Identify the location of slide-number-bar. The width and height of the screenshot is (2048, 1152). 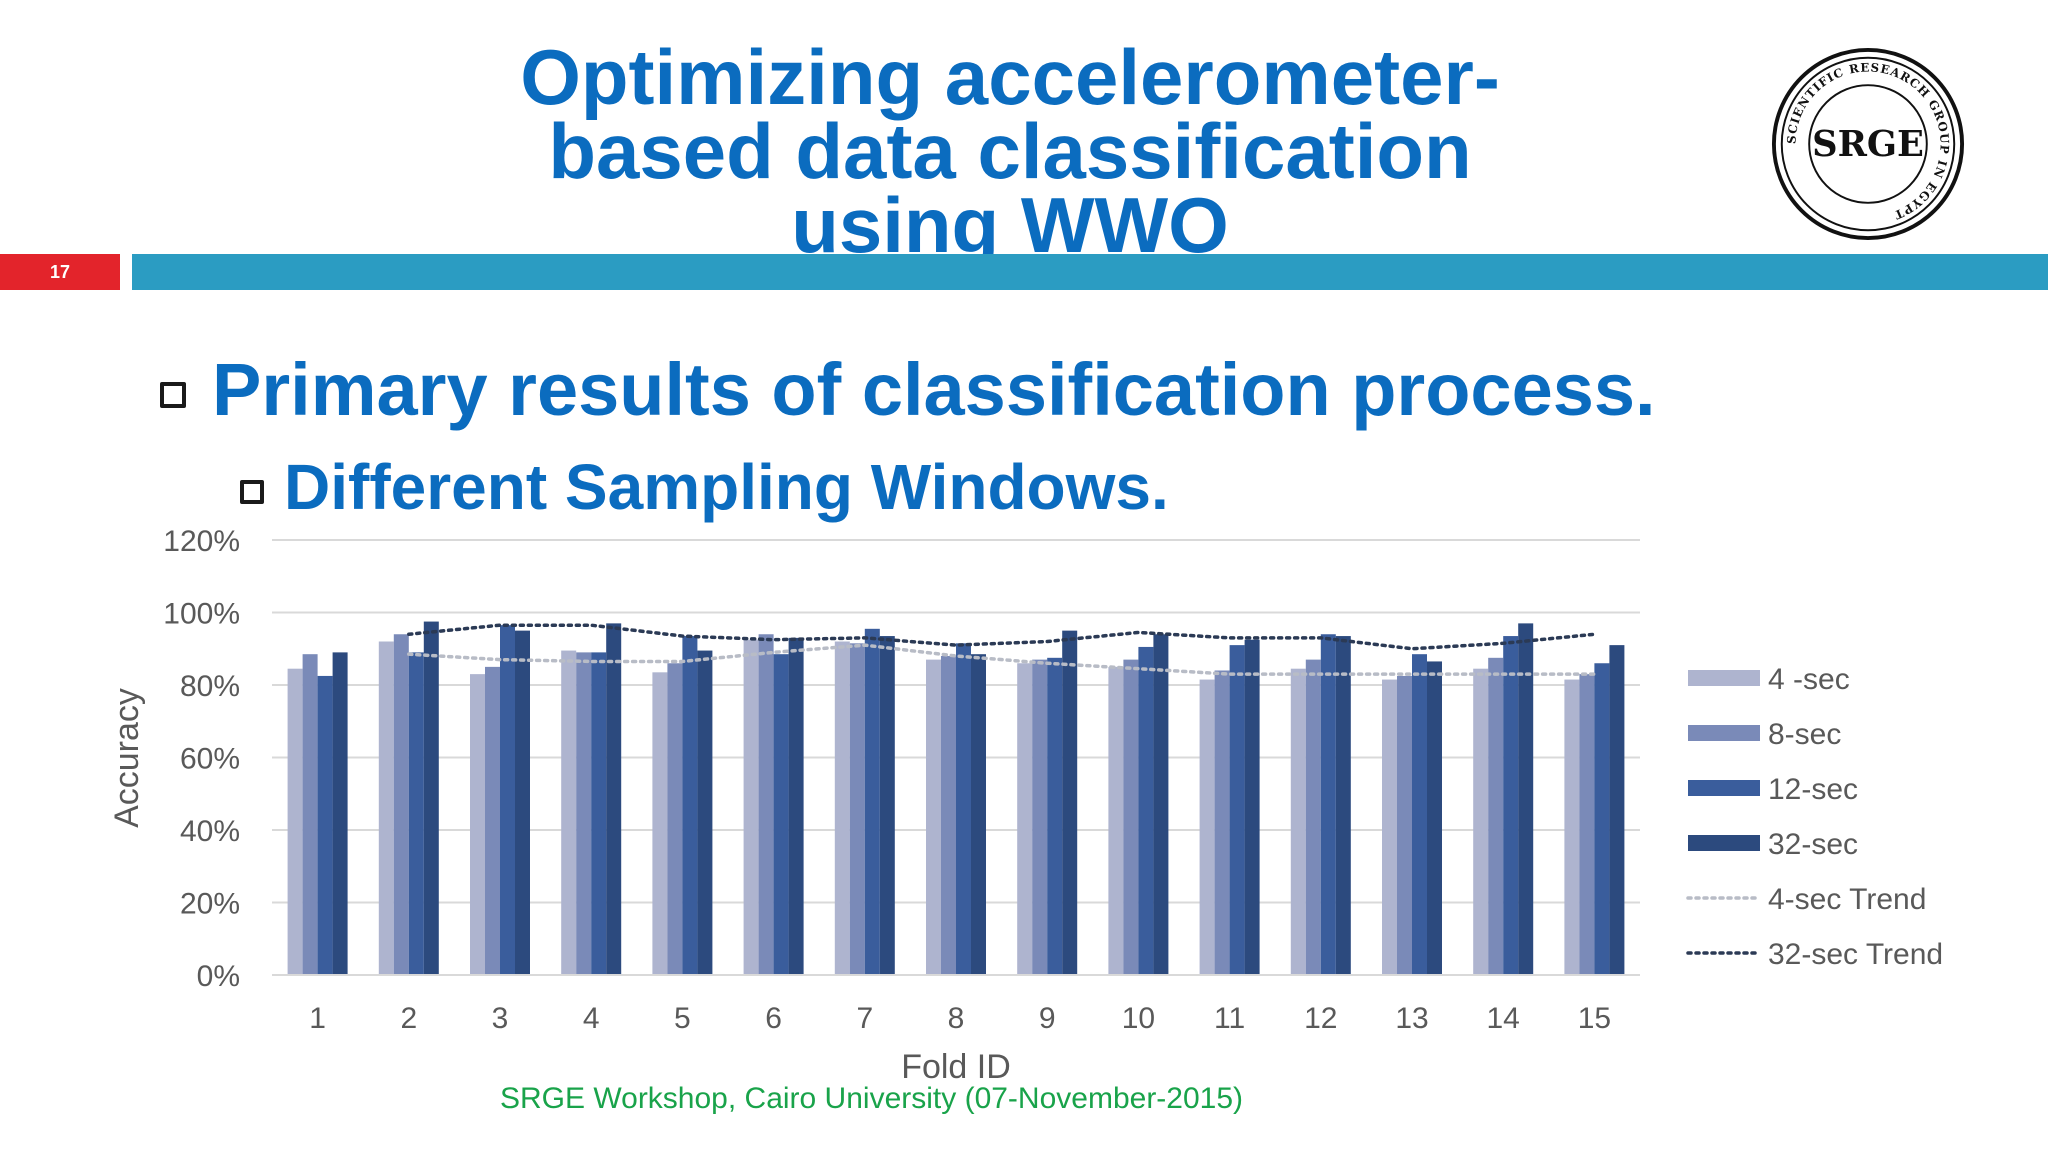
(60, 272).